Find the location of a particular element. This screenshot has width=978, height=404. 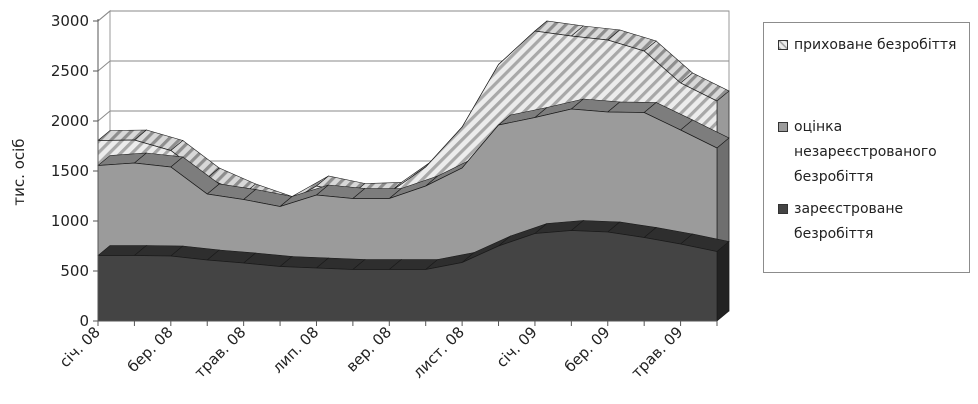

legend-label-registered: зареєстроване безробіття is located at coordinates (849, 221).